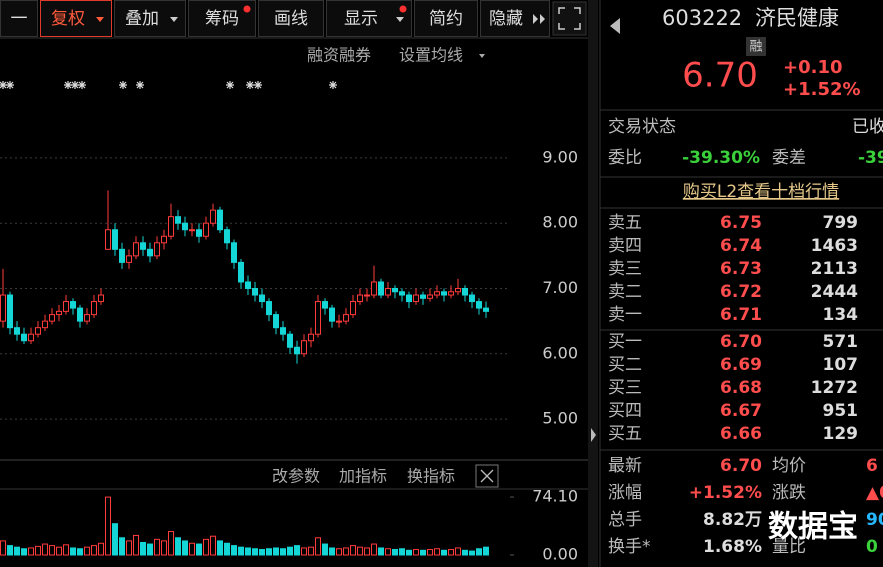 The height and width of the screenshot is (567, 883). I want to click on fullscreen-button, so click(569, 18).